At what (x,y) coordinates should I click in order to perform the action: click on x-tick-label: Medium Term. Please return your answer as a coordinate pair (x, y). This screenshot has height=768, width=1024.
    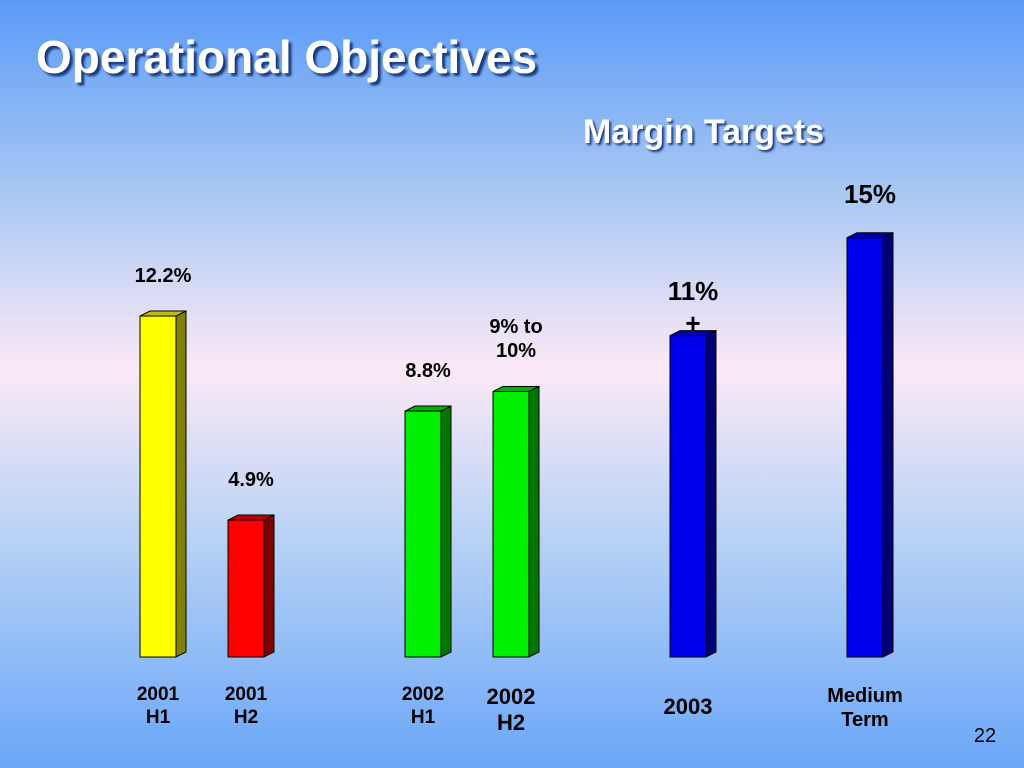
    Looking at the image, I should click on (865, 708).